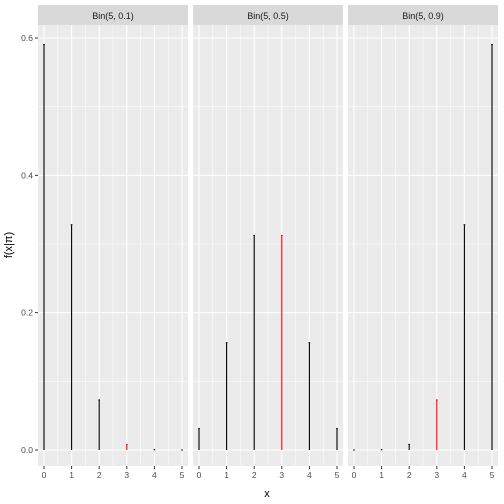  Describe the element at coordinates (29, 244) in the screenshot. I see `y-axis: 0.0 0.2 0.4 0.6` at that location.